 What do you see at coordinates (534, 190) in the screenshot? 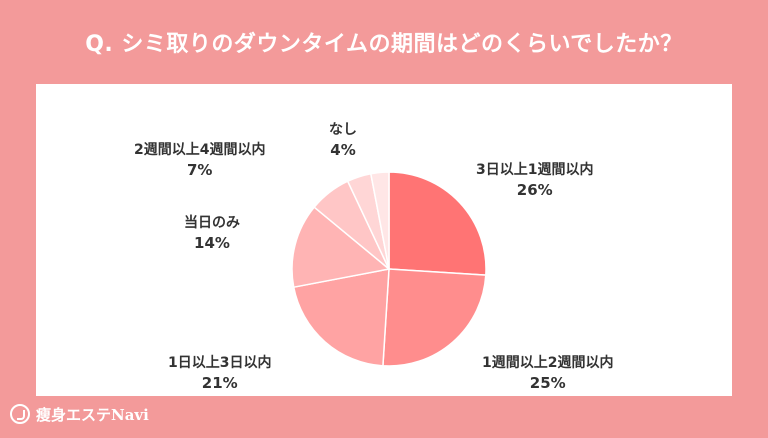
I see `slice-label-value: 26%` at bounding box center [534, 190].